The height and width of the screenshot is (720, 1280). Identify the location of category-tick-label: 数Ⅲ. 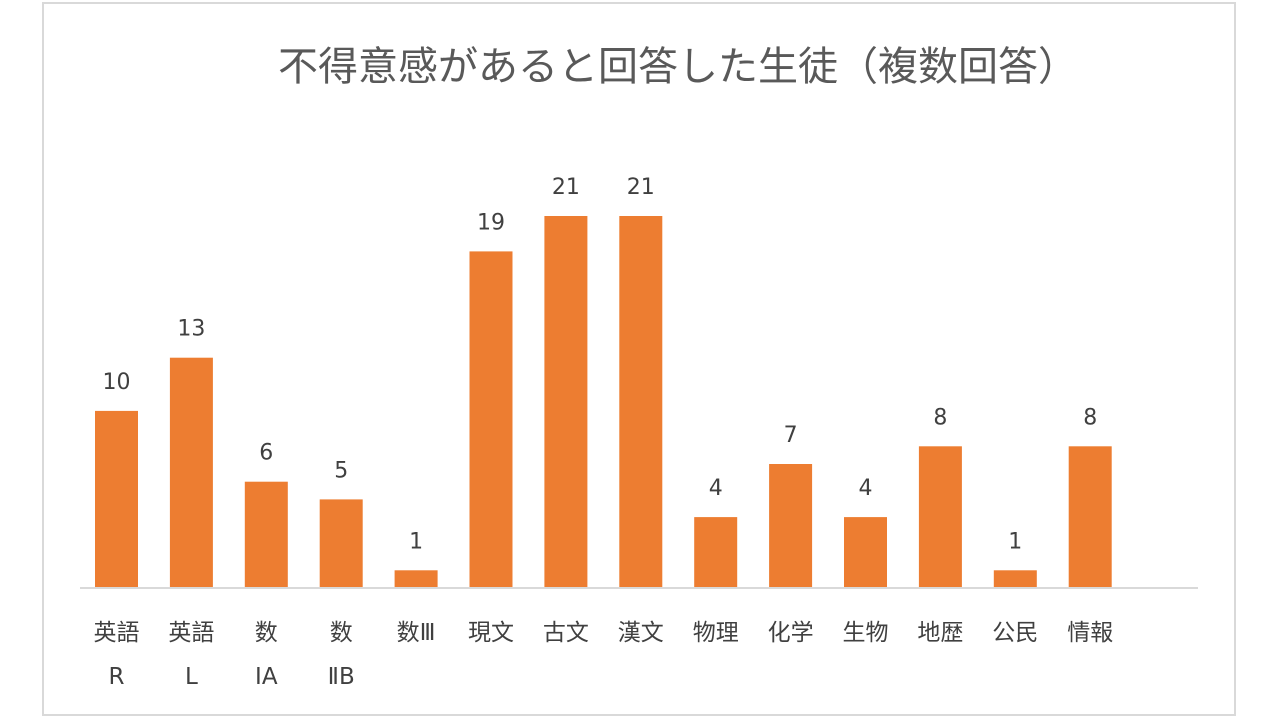
(416, 633).